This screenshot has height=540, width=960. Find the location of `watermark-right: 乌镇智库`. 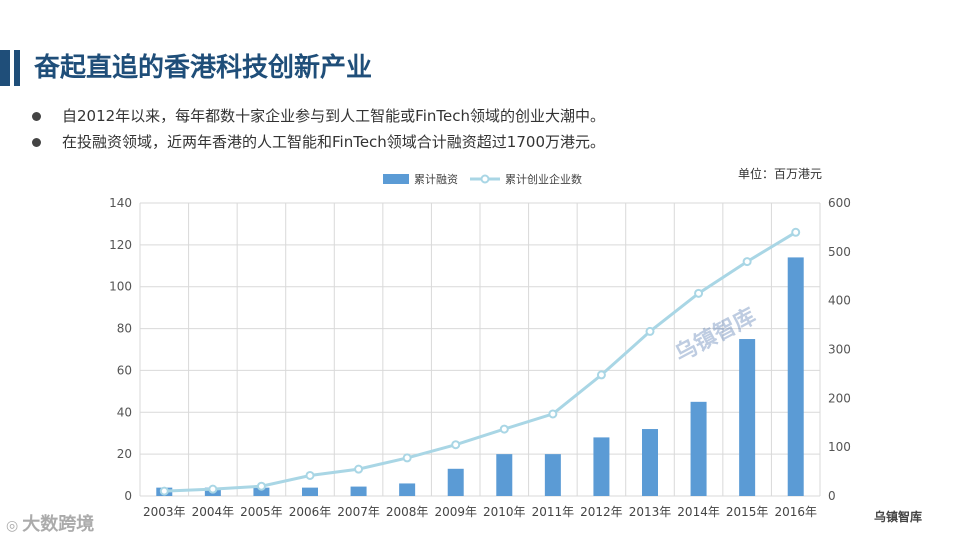

watermark-right: 乌镇智库 is located at coordinates (898, 517).